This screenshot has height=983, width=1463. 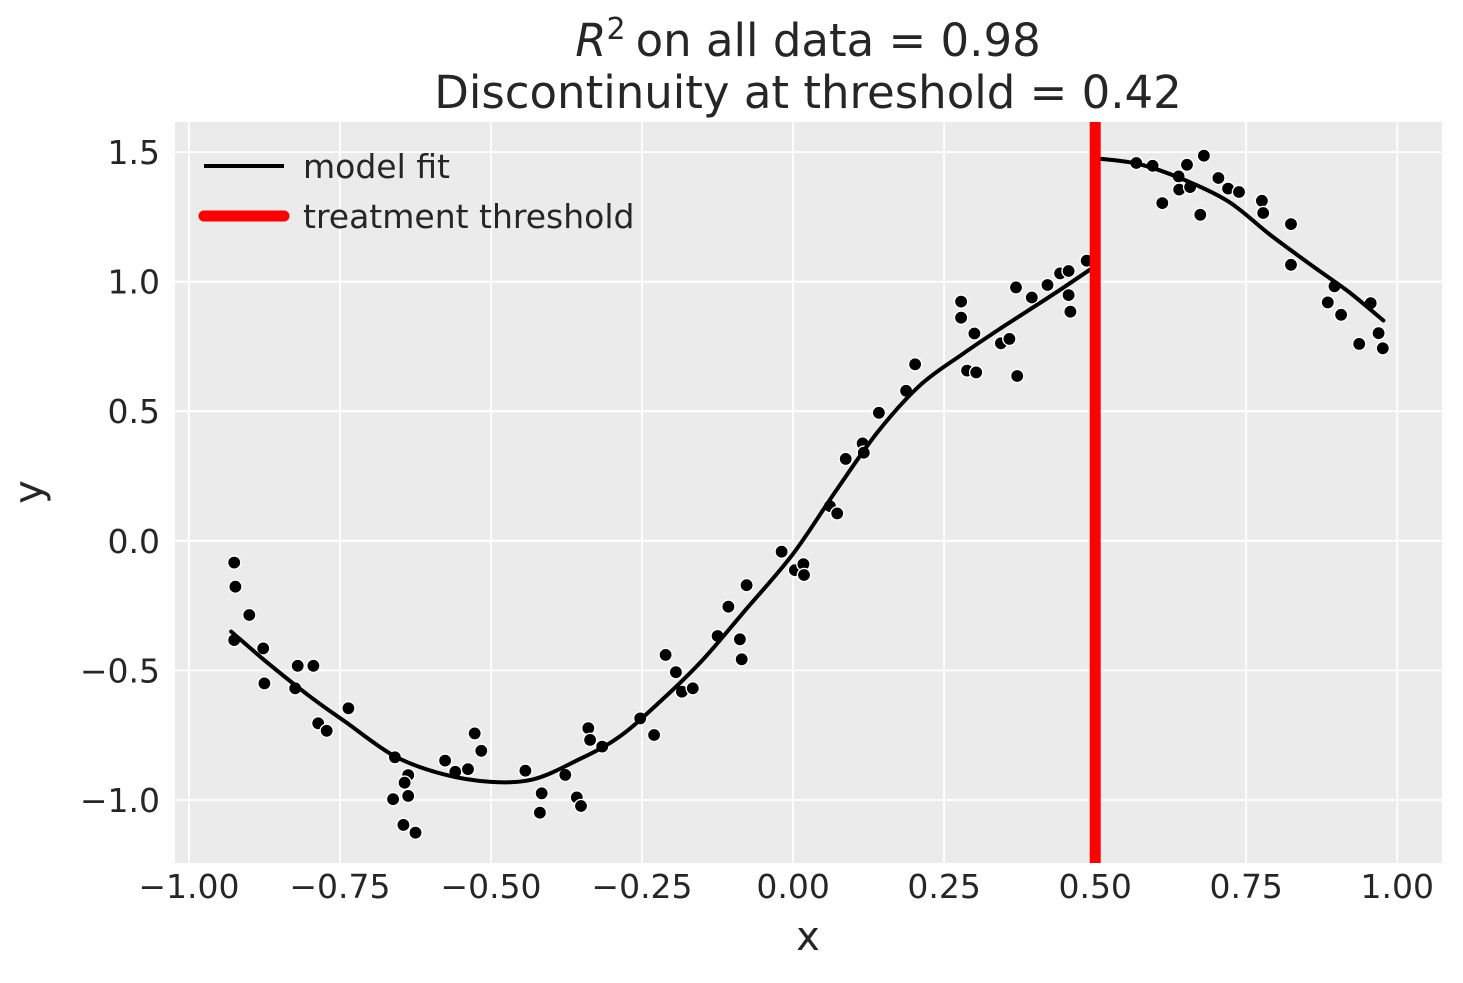 What do you see at coordinates (188, 886) in the screenshot?
I see `x-tick-label-−1.00: −1.00` at bounding box center [188, 886].